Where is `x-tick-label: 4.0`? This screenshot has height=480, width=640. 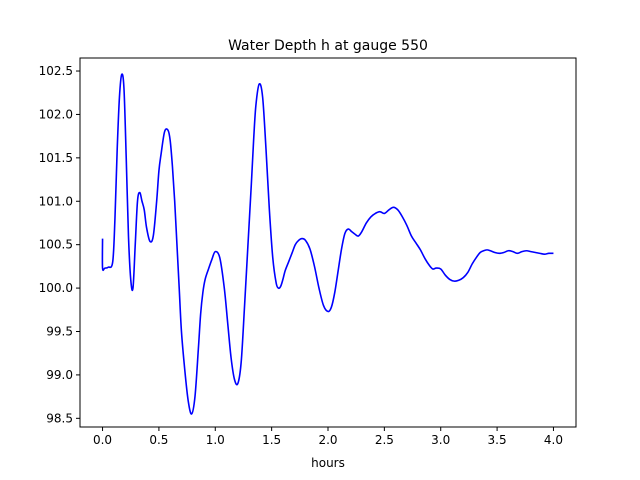
x-tick-label: 4.0 is located at coordinates (553, 440).